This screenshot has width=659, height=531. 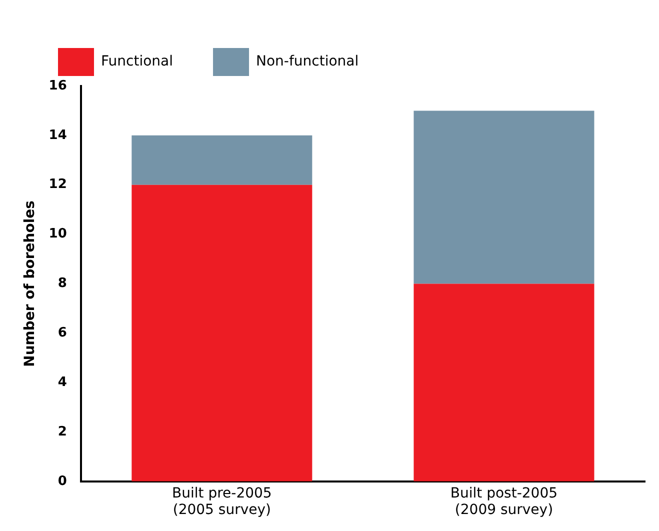 I want to click on y-tick-label: 10, so click(x=57, y=234).